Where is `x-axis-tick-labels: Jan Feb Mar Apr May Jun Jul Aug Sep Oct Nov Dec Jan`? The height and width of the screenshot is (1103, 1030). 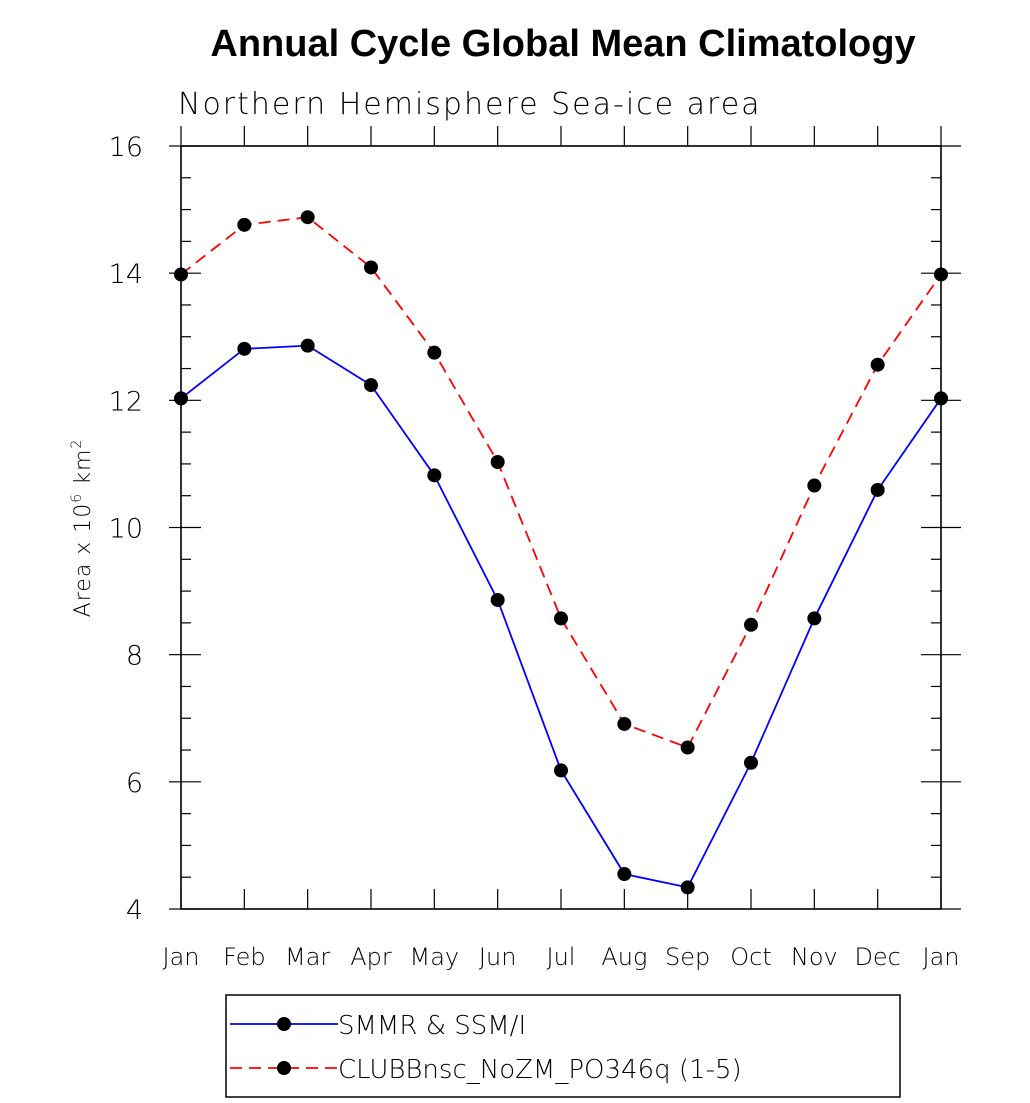
x-axis-tick-labels: Jan Feb Mar Apr May Jun Jul Aug Sep Oct Nov Dec Jan is located at coordinates (561, 957).